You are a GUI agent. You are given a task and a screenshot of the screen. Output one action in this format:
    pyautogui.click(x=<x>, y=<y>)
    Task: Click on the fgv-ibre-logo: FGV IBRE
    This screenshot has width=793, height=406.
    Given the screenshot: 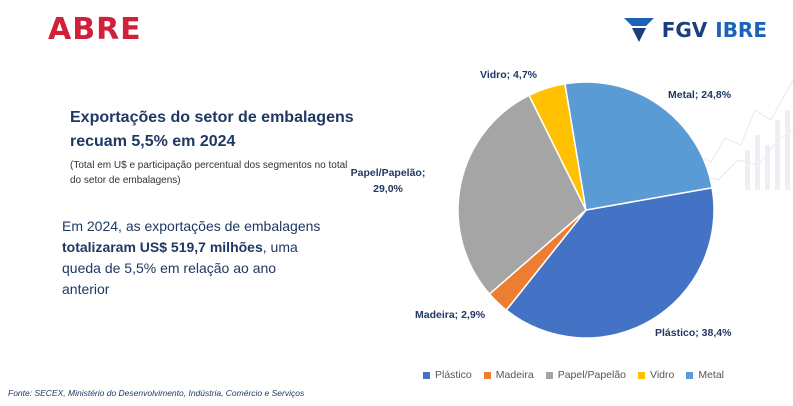 What is the action you would take?
    pyautogui.click(x=695, y=30)
    